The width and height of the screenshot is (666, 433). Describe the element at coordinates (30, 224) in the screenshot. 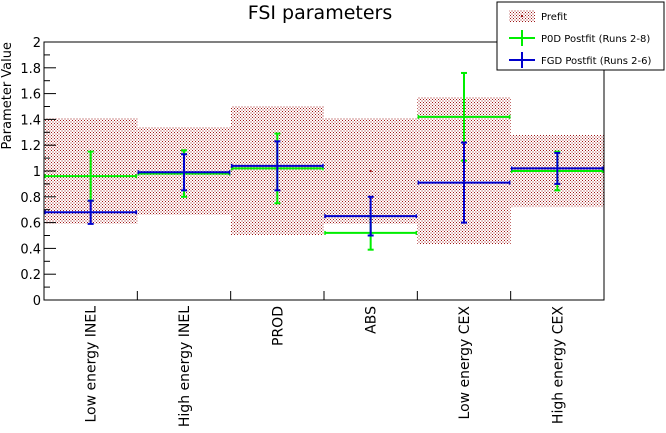

I see `y-tick-label: 0.6` at that location.